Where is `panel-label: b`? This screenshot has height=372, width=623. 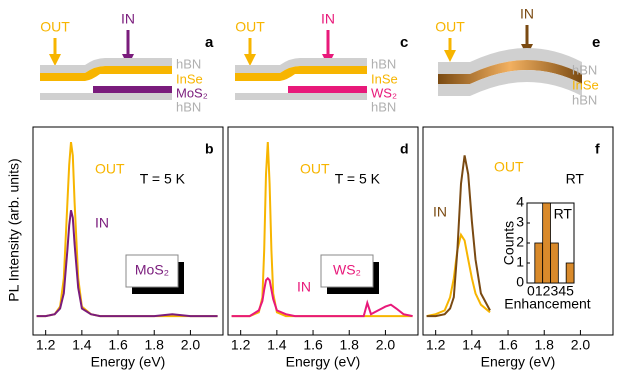 panel-label: b is located at coordinates (209, 149).